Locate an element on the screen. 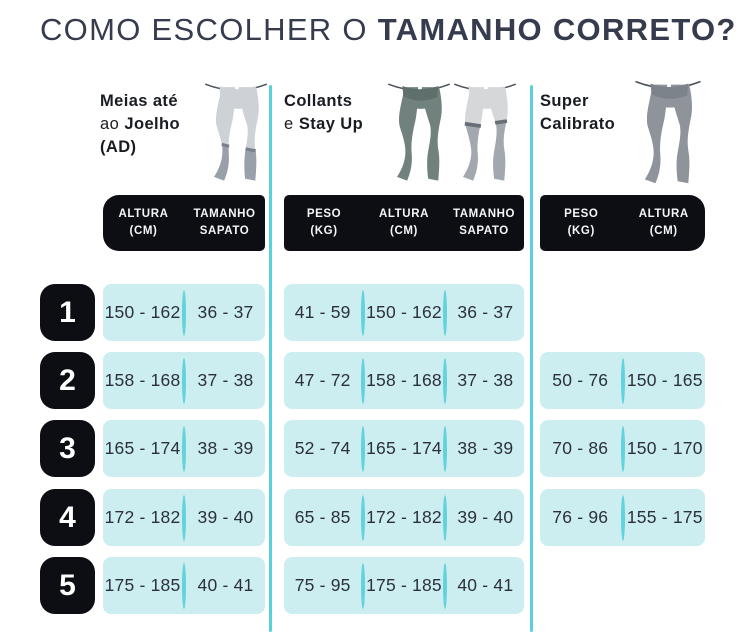  section-title-line: Super is located at coordinates (564, 101).